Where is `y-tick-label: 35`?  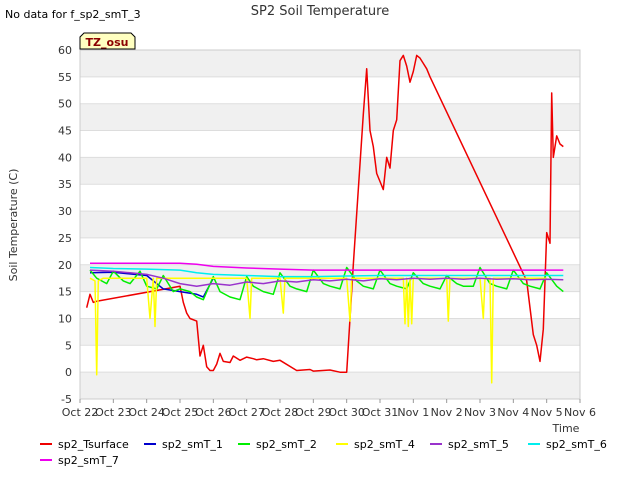
y-tick-label: 35 is located at coordinates (65, 184).